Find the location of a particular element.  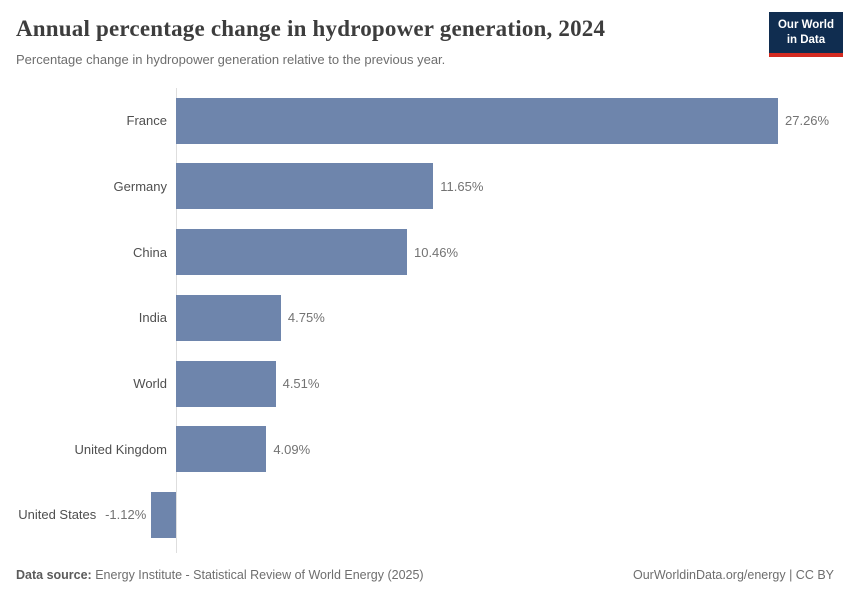

chart-row: China 10.46% is located at coordinates (425, 252).